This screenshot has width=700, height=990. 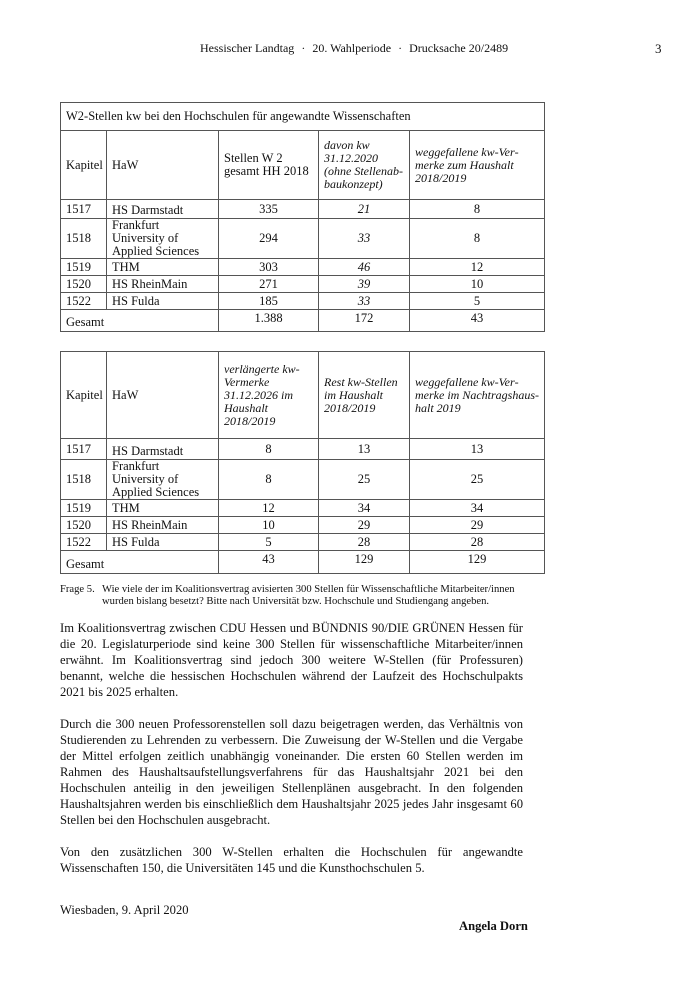 What do you see at coordinates (658, 48) in the screenshot?
I see `page-number: 3` at bounding box center [658, 48].